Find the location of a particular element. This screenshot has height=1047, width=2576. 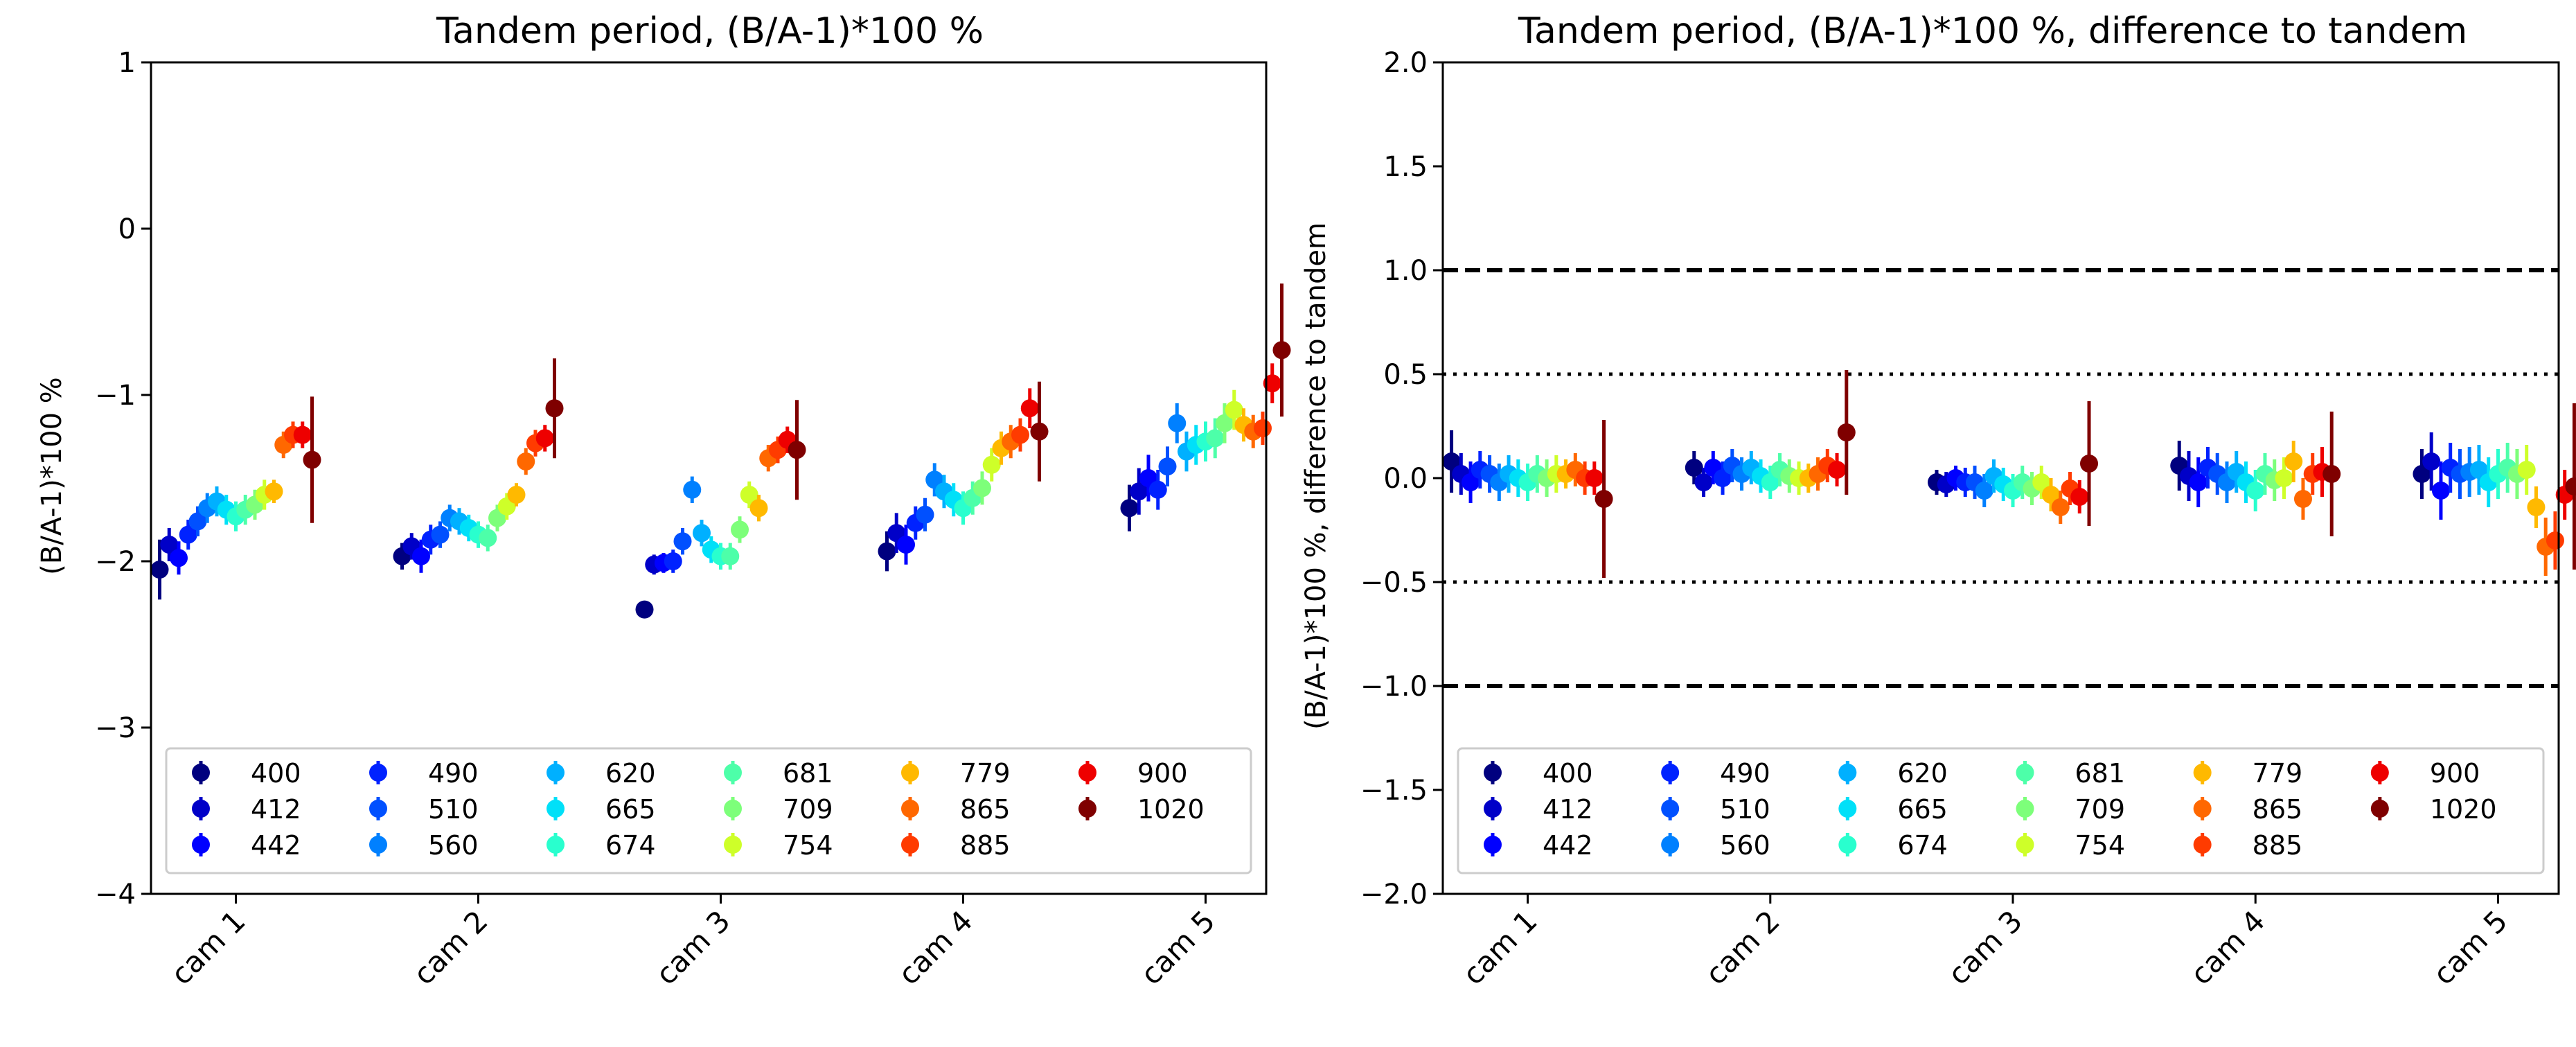

chart-1-legend-label: 681 is located at coordinates (808, 773).